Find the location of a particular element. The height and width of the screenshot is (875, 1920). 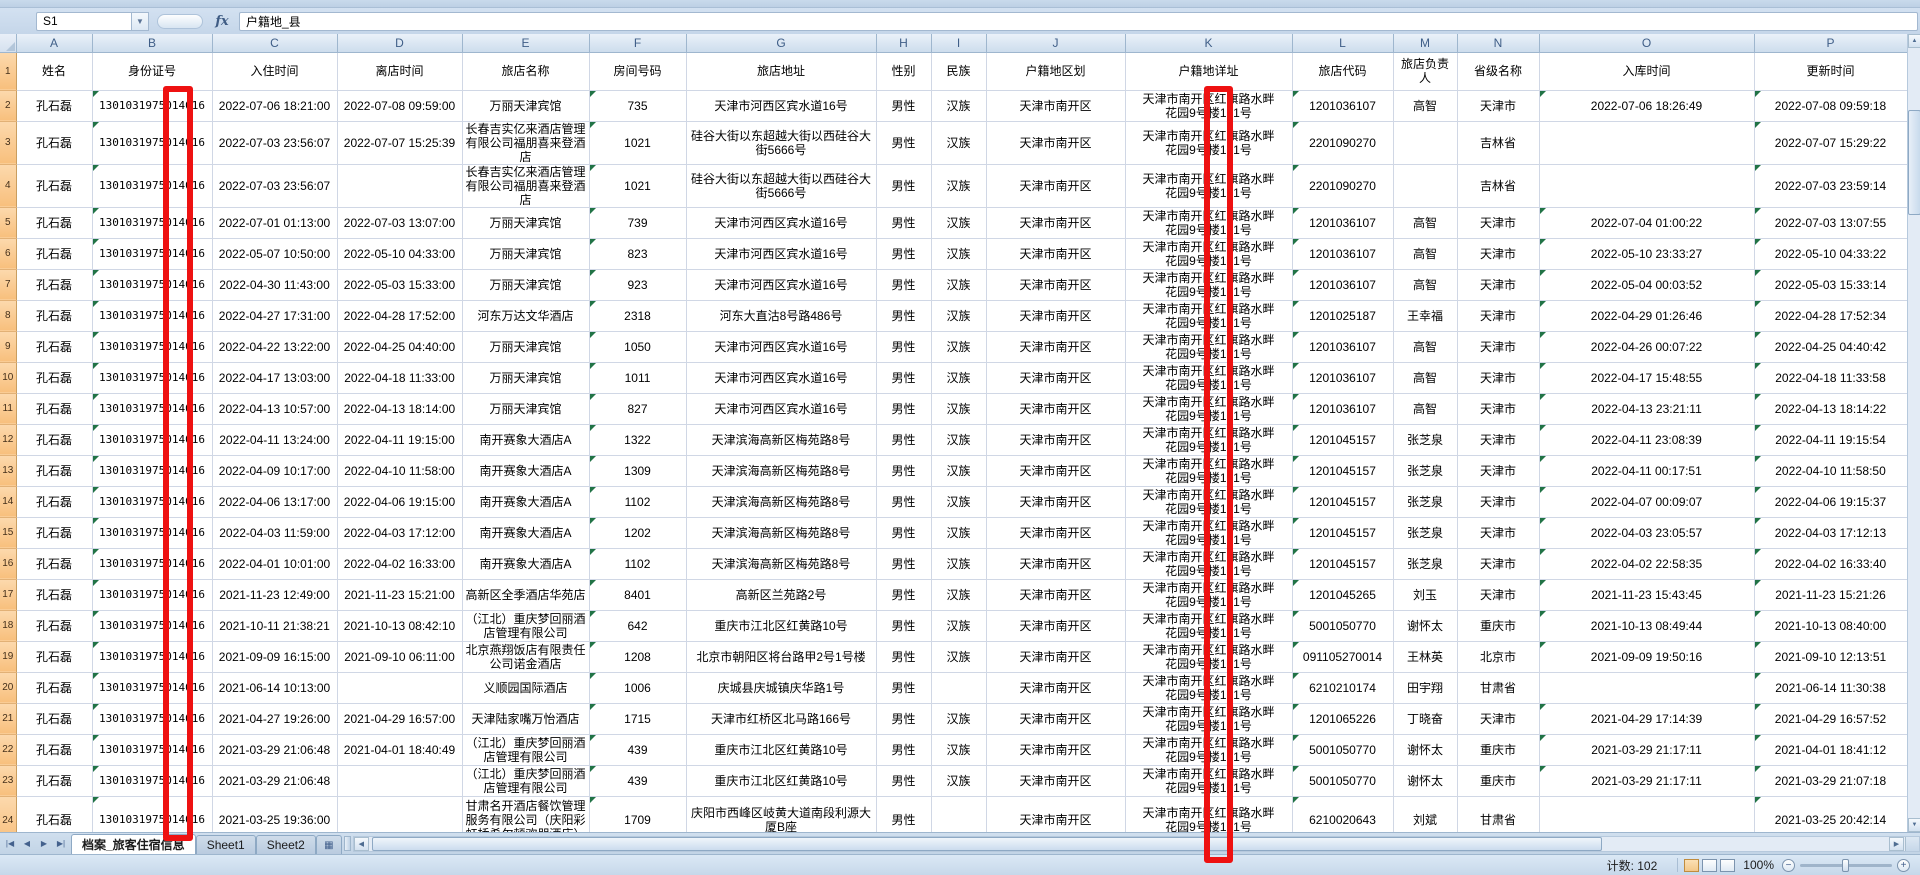

cell-room: 1011 is located at coordinates (638, 378).